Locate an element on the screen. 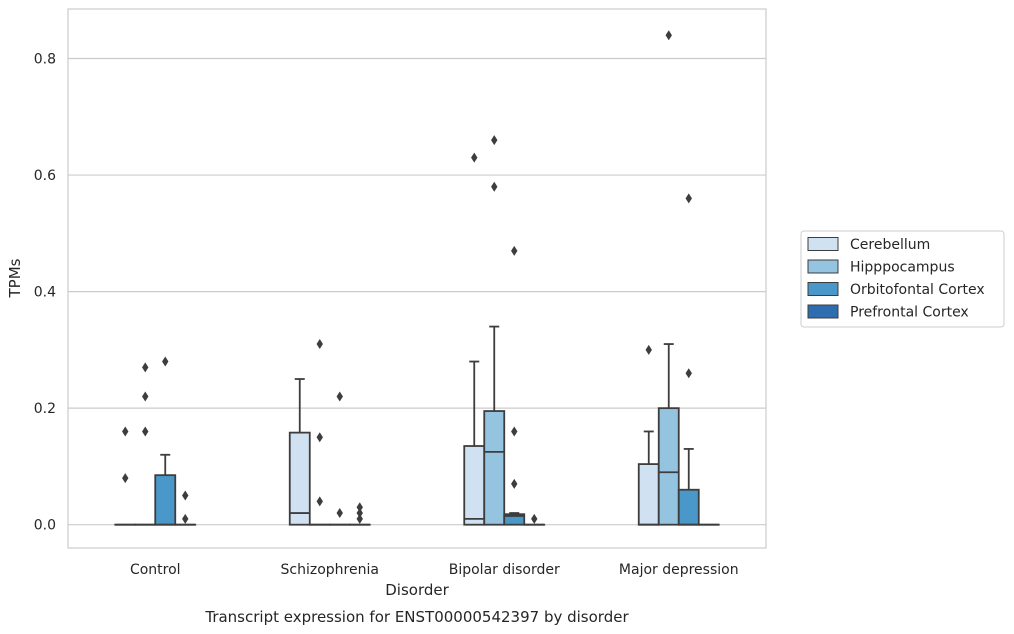 The height and width of the screenshot is (634, 1014). legend-label: Orbitofontal Cortex is located at coordinates (917, 290).